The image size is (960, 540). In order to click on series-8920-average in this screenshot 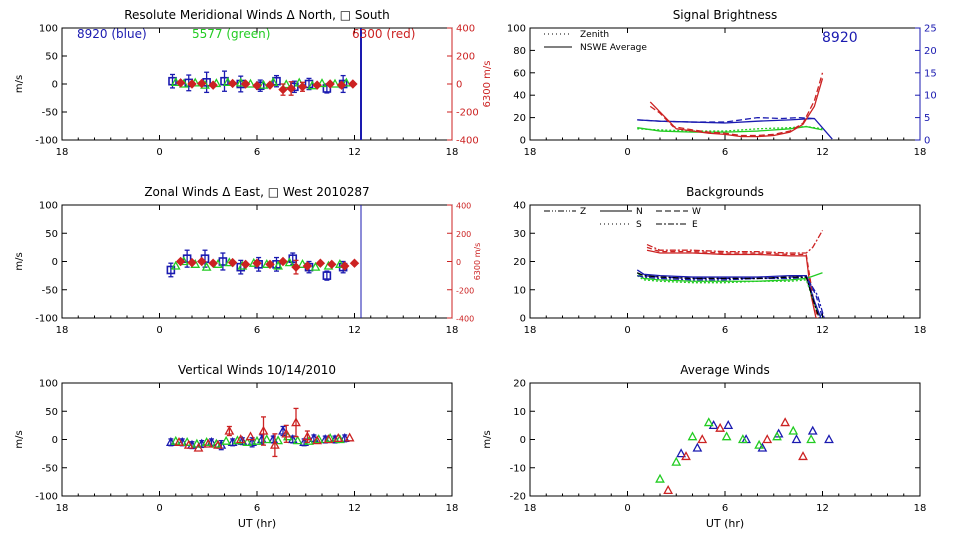, I will do `click(735, 128)`.